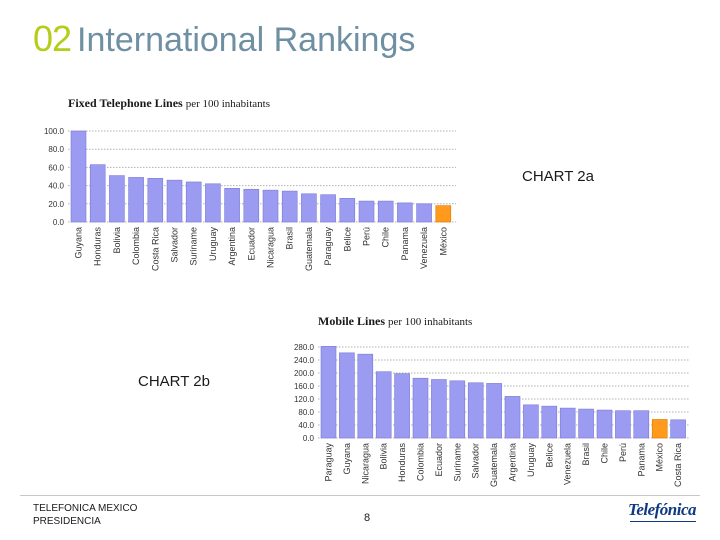 The height and width of the screenshot is (540, 720). What do you see at coordinates (678, 465) in the screenshot?
I see `x-tick-label: Costa Rica` at bounding box center [678, 465].